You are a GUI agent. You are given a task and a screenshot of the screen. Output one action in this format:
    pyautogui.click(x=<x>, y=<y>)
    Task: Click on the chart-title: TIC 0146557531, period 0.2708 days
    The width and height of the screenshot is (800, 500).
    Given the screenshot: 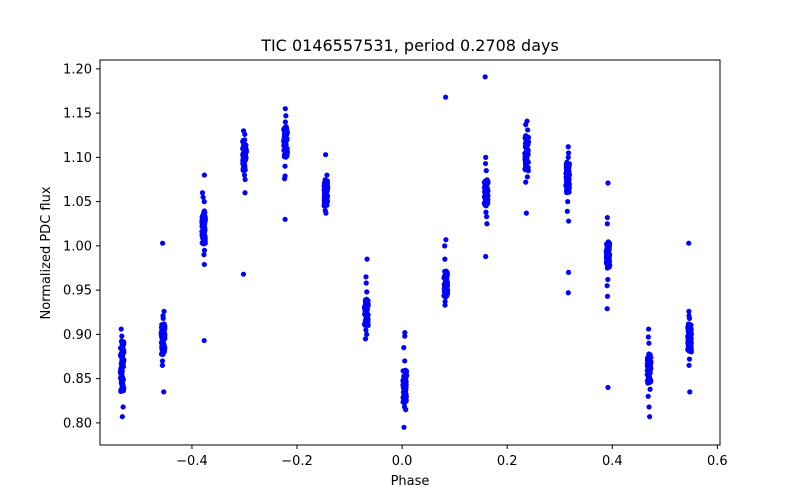 What is the action you would take?
    pyautogui.click(x=409, y=45)
    